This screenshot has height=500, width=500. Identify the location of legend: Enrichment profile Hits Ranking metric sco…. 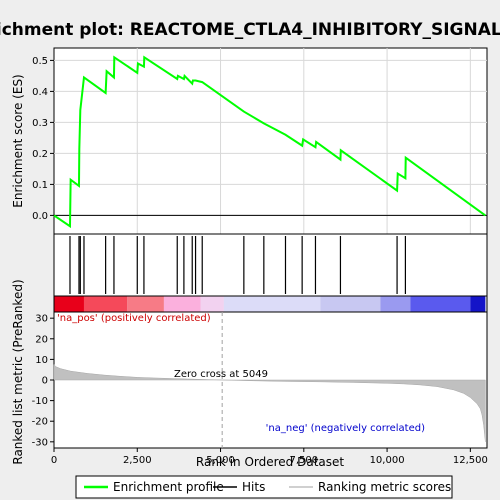
(267, 487).